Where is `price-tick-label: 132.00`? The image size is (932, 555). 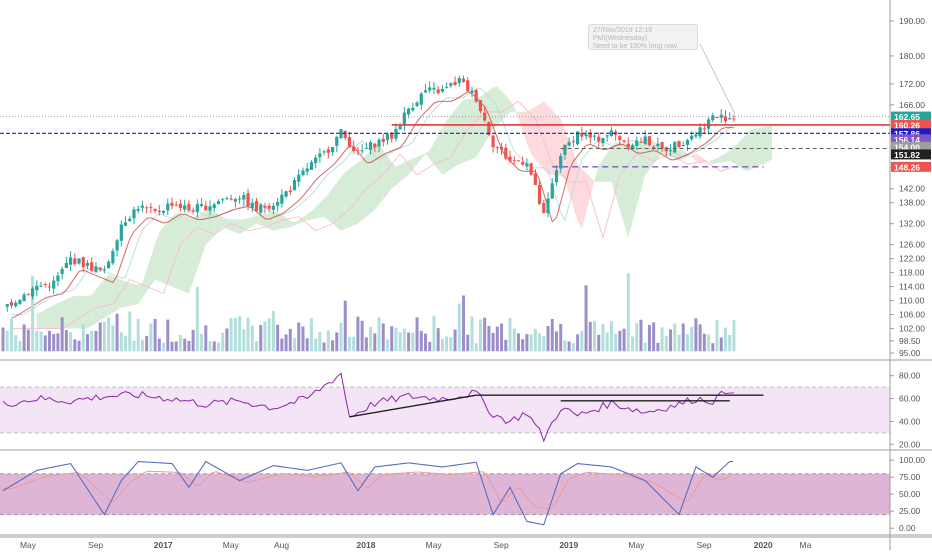 price-tick-label: 132.00 is located at coordinates (912, 224).